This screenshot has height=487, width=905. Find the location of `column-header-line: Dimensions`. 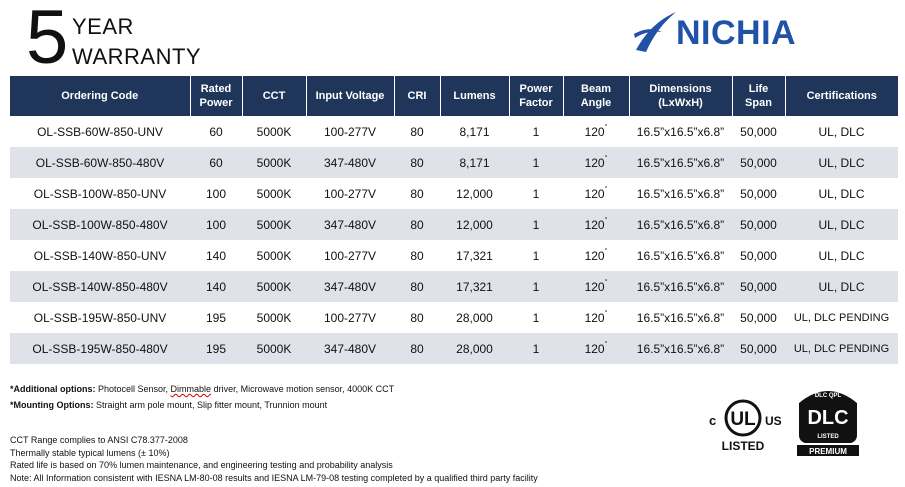

column-header-line: Dimensions is located at coordinates (680, 89).